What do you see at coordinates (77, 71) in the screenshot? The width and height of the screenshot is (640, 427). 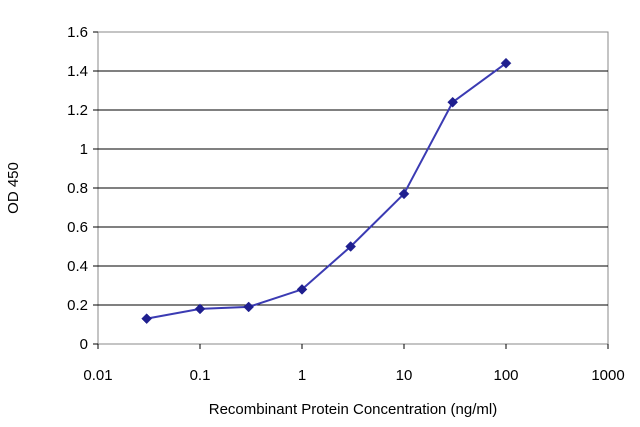 I see `y-tick-label: 1.4` at bounding box center [77, 71].